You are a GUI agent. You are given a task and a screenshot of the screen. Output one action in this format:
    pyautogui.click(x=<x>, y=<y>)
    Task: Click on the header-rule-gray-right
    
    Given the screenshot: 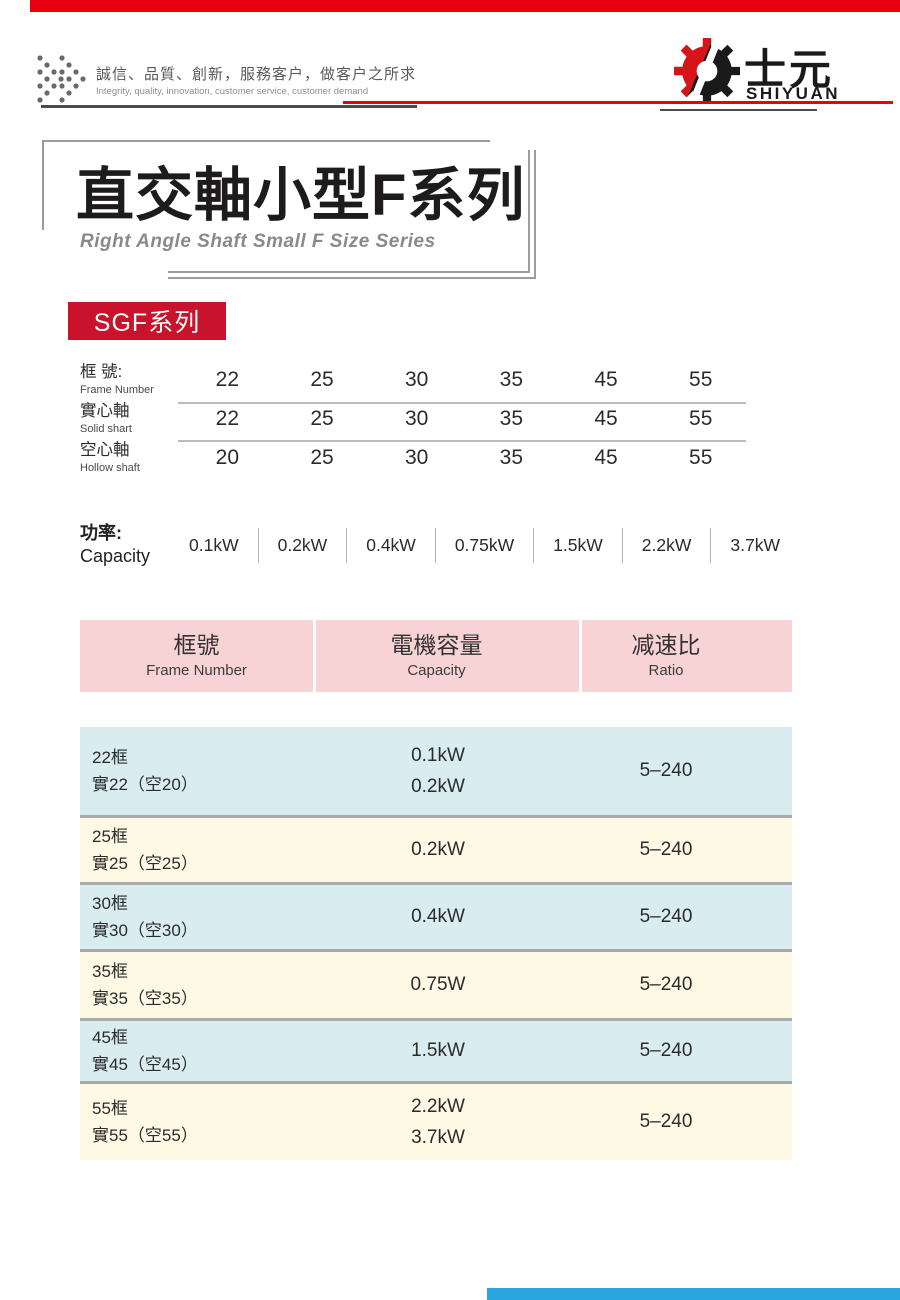 What is the action you would take?
    pyautogui.click(x=738, y=110)
    